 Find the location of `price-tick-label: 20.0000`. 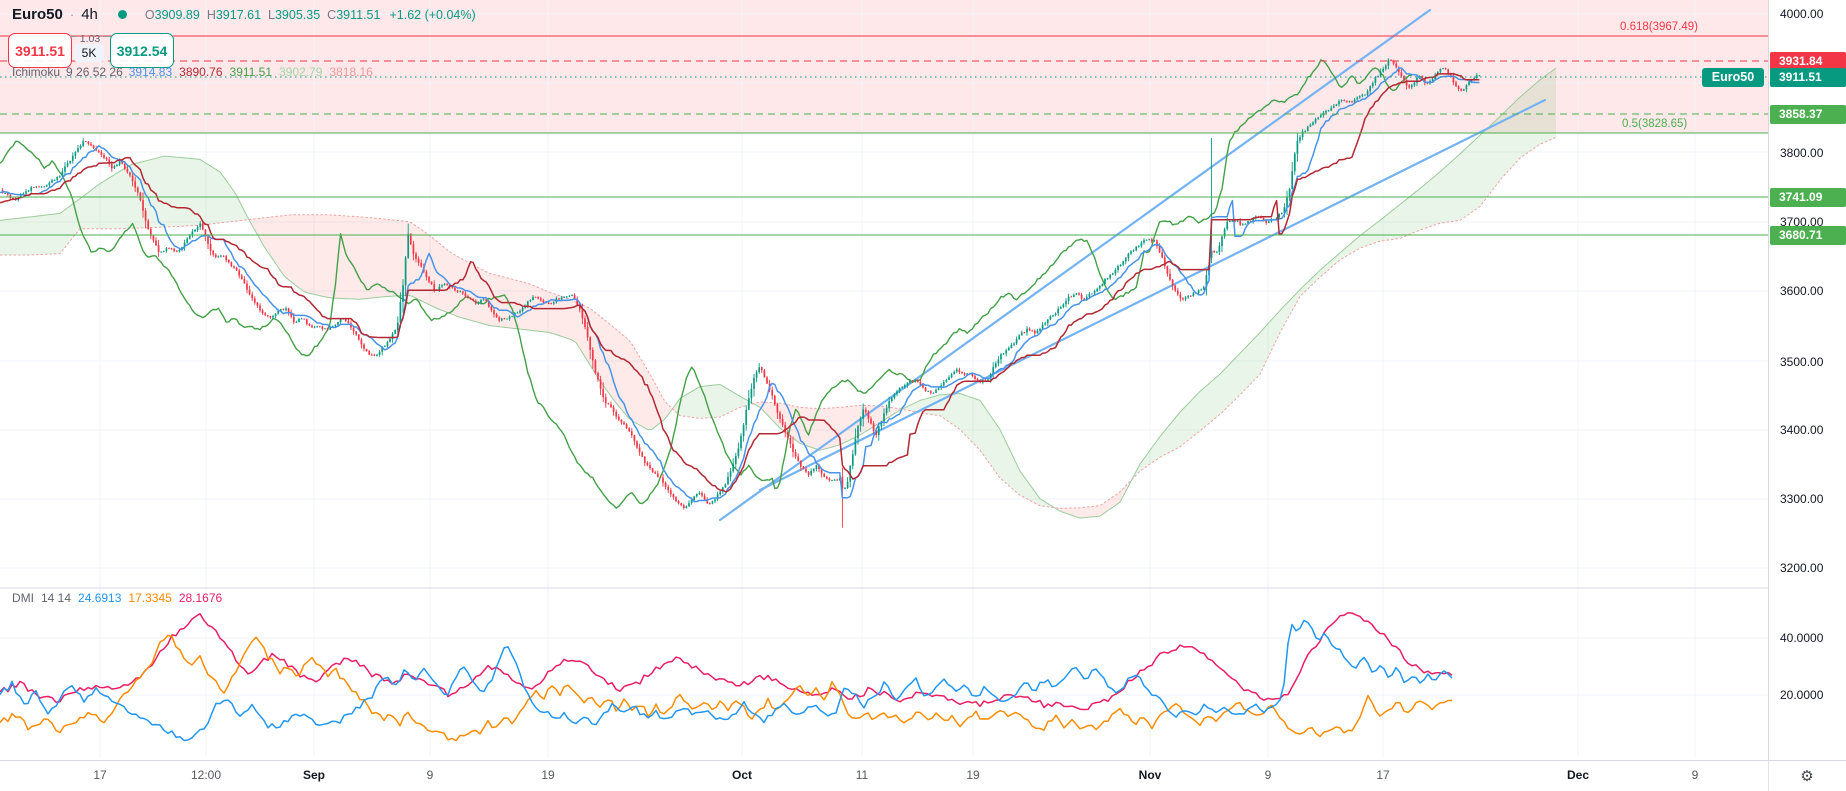

price-tick-label: 20.0000 is located at coordinates (1802, 695).